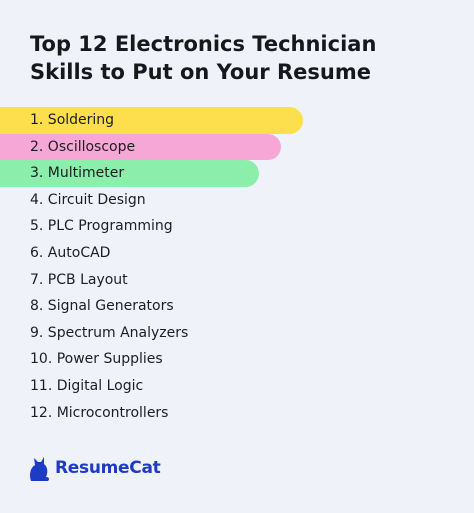 The image size is (474, 513). Describe the element at coordinates (108, 468) in the screenshot. I see `brand-name: ResumeCat` at that location.